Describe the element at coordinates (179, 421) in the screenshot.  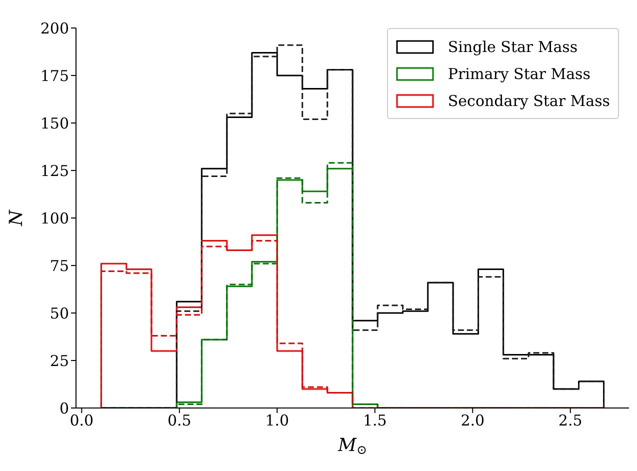
I see `x-tick-label: 0.5` at that location.